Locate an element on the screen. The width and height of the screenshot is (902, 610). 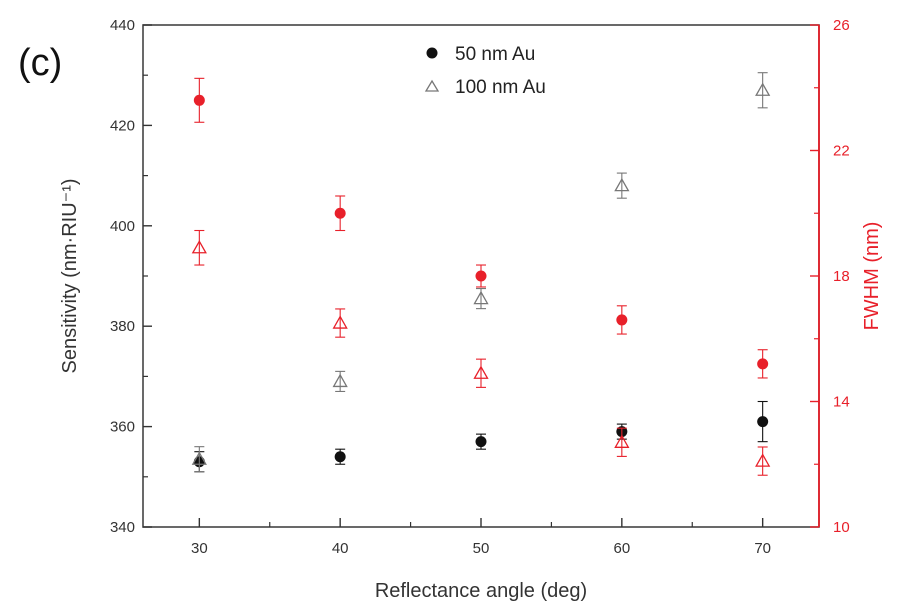
x-tick-label: 40 is located at coordinates (340, 548).